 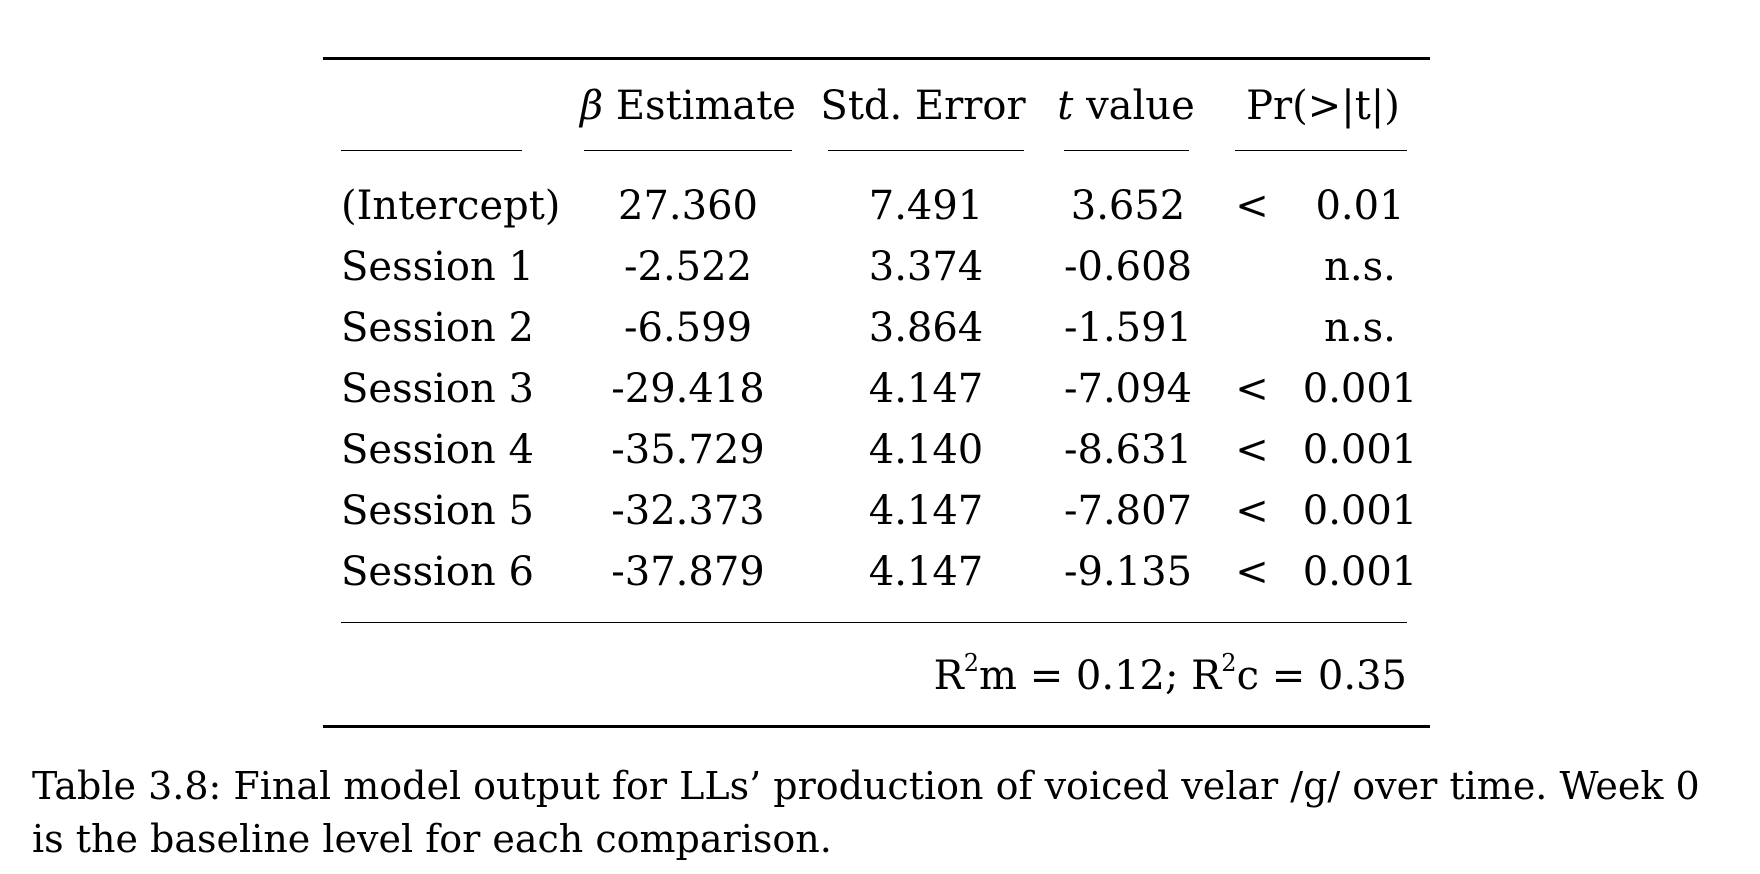 What do you see at coordinates (688, 206) in the screenshot?
I see `row-estimate: 27.360` at bounding box center [688, 206].